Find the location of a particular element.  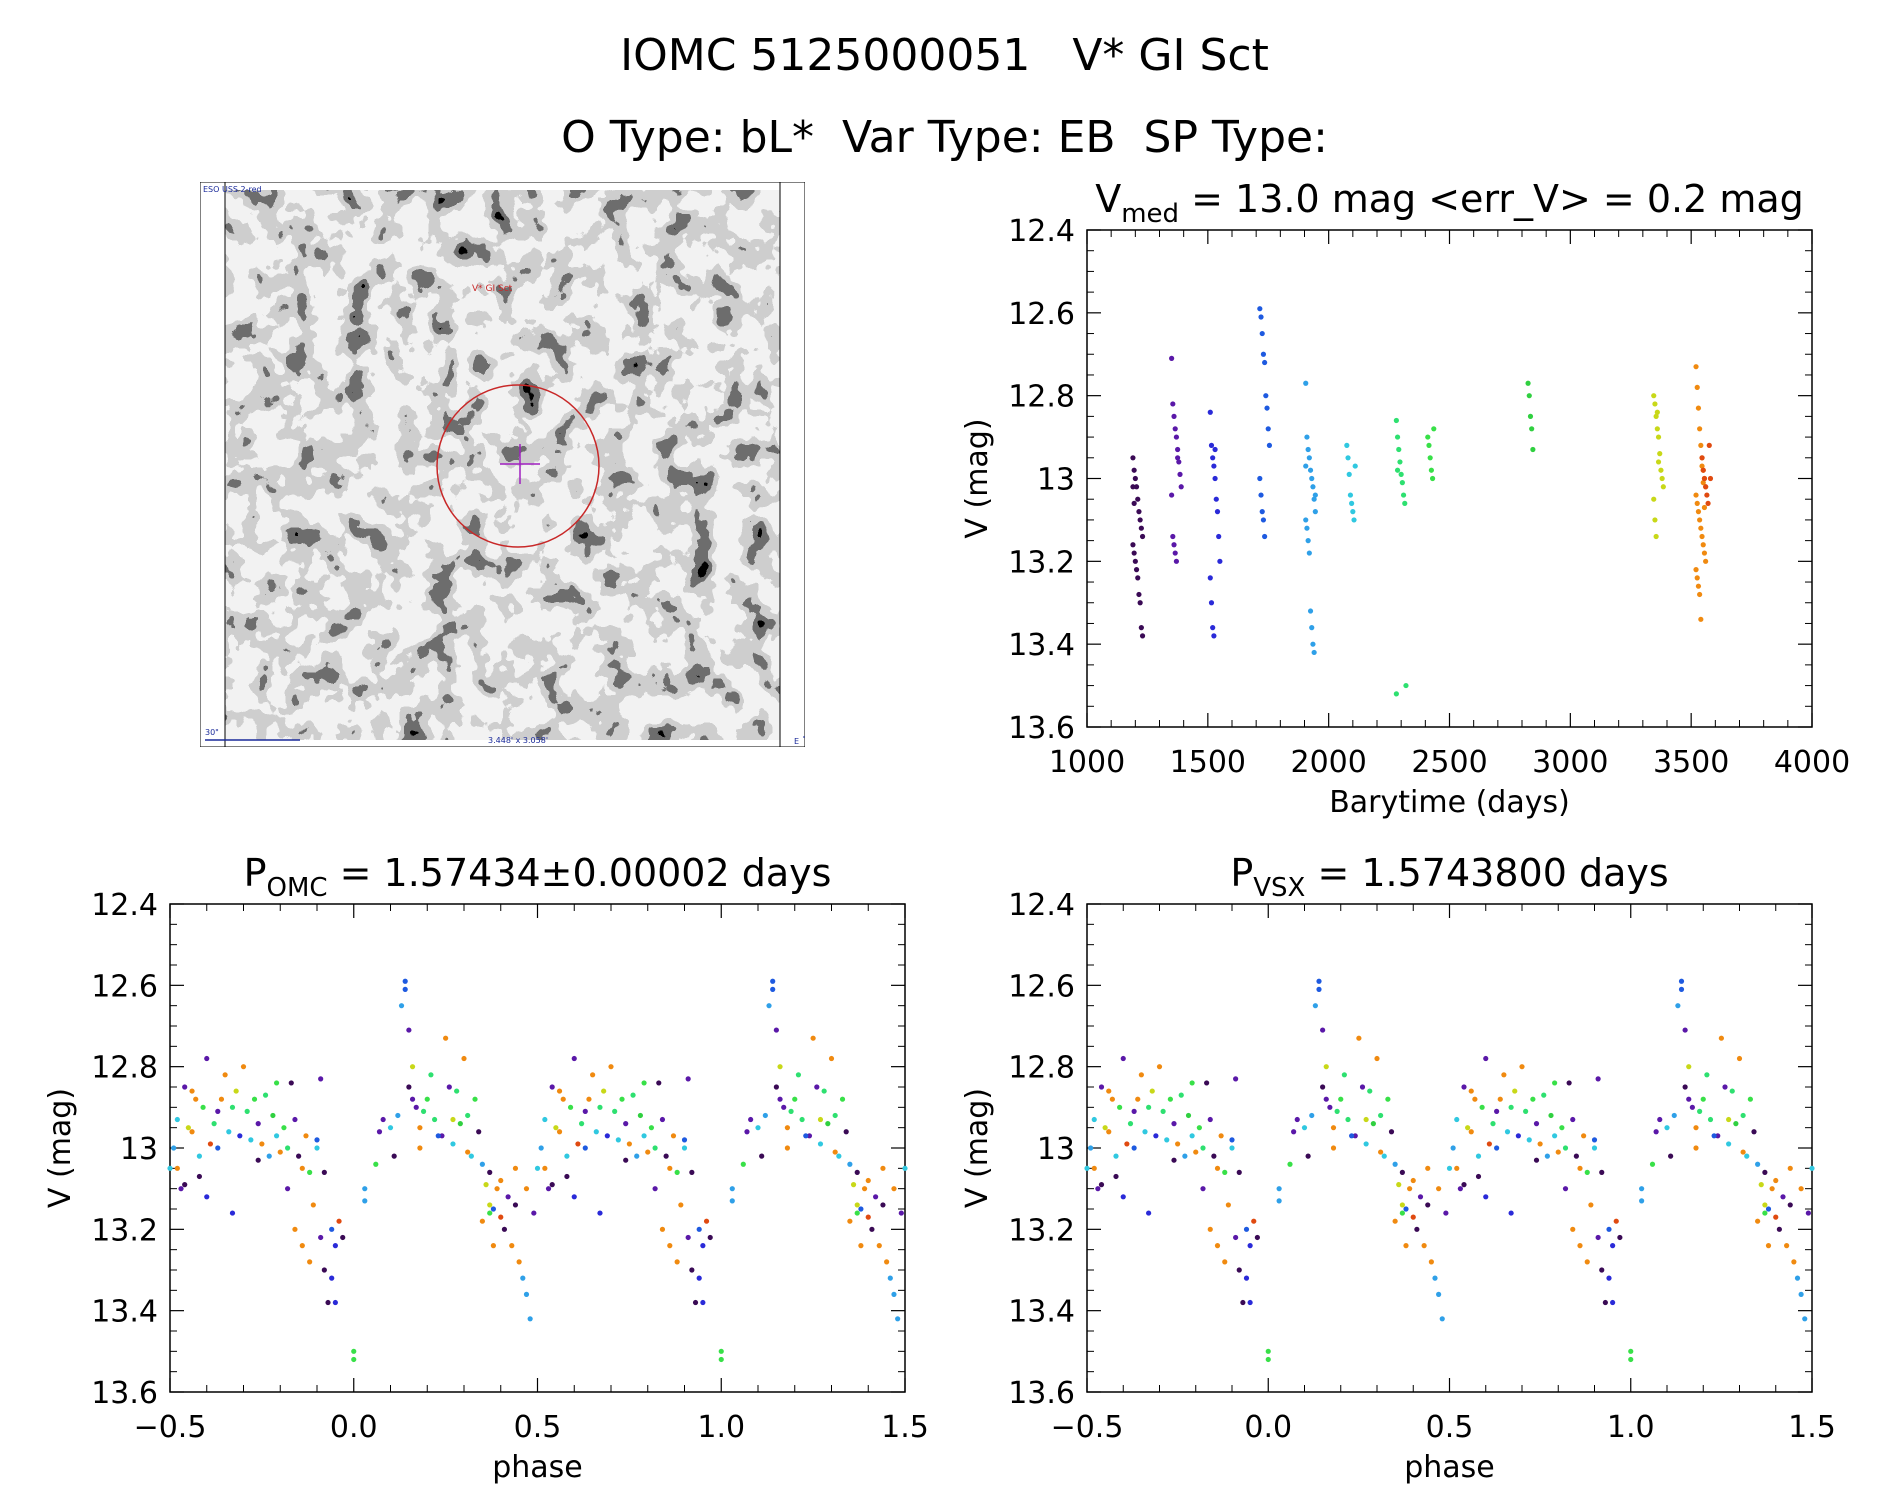

y-tick-label: 12.4 is located at coordinates (1041, 231).